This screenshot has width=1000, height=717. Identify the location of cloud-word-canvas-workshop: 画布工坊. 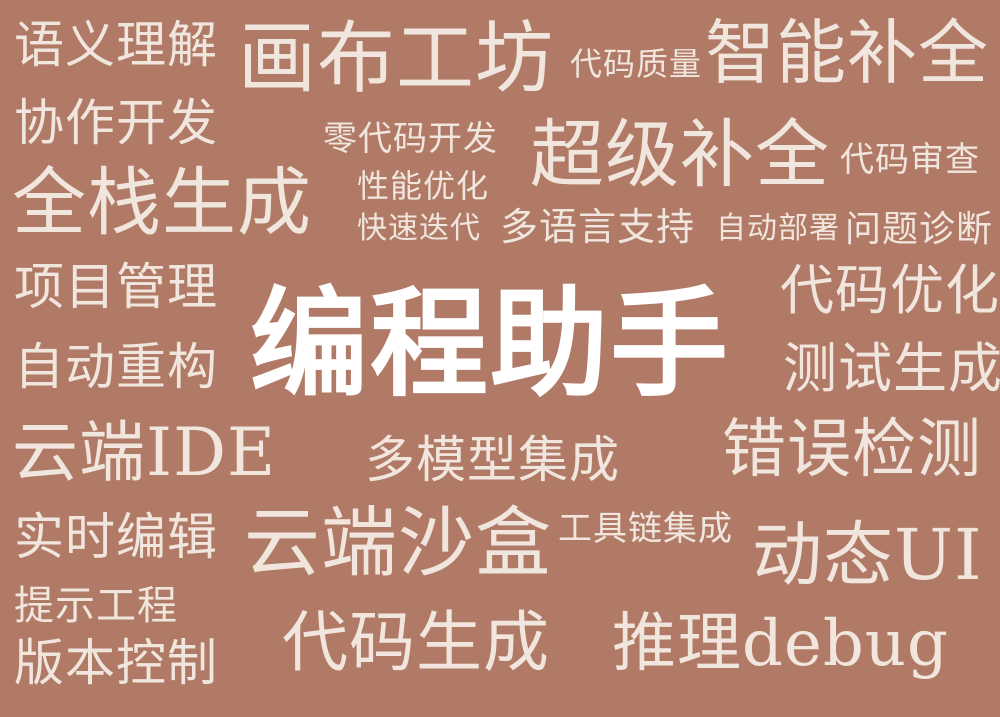
(396, 59).